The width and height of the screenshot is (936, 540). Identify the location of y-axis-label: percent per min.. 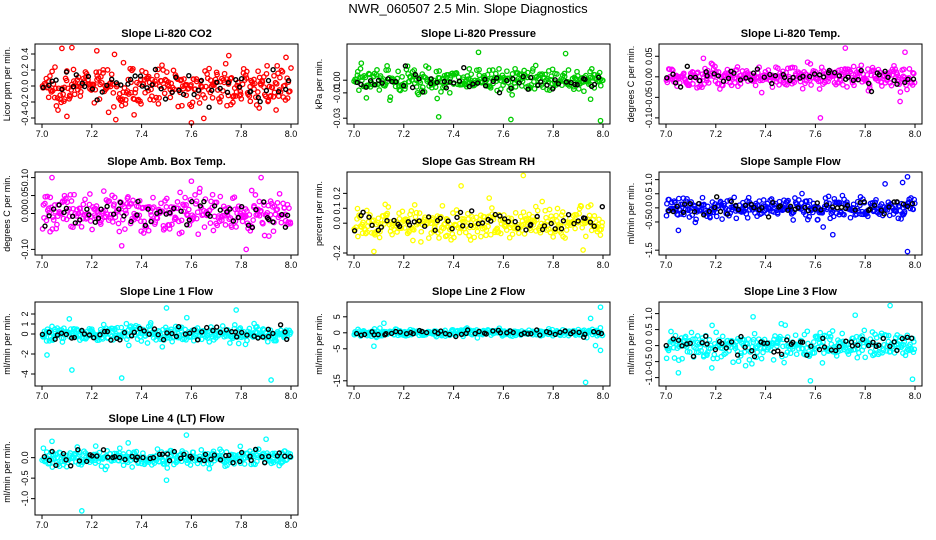
(319, 213).